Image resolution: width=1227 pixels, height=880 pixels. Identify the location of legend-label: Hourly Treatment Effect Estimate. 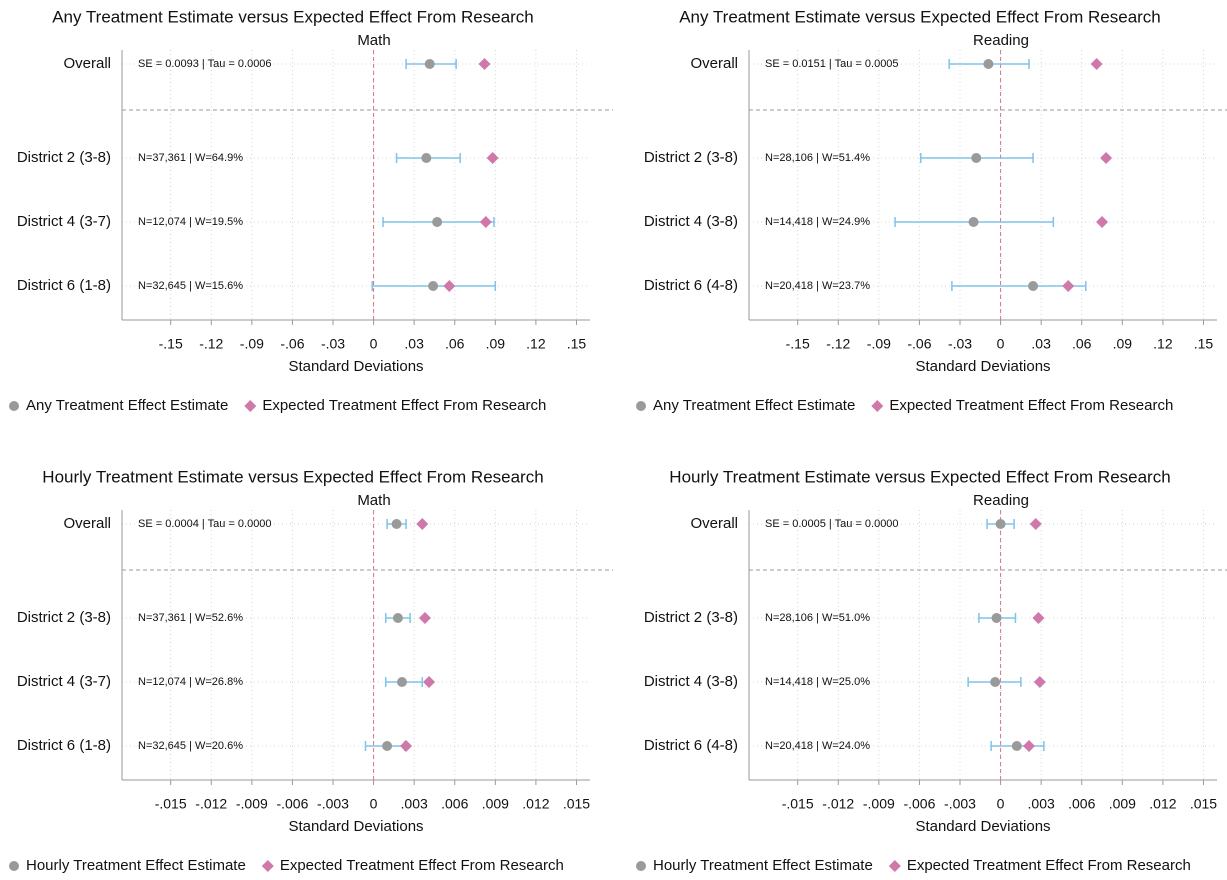
(136, 865).